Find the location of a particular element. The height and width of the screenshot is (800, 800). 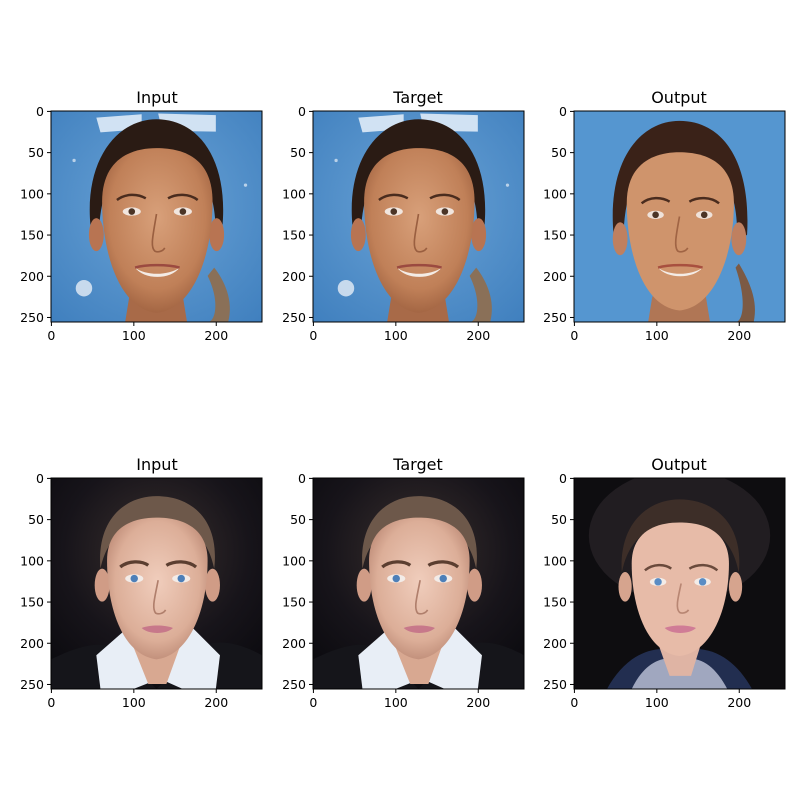

panel-target-1: Target 0 100 200 0 50 100 150 200 250 is located at coordinates (403, 215).